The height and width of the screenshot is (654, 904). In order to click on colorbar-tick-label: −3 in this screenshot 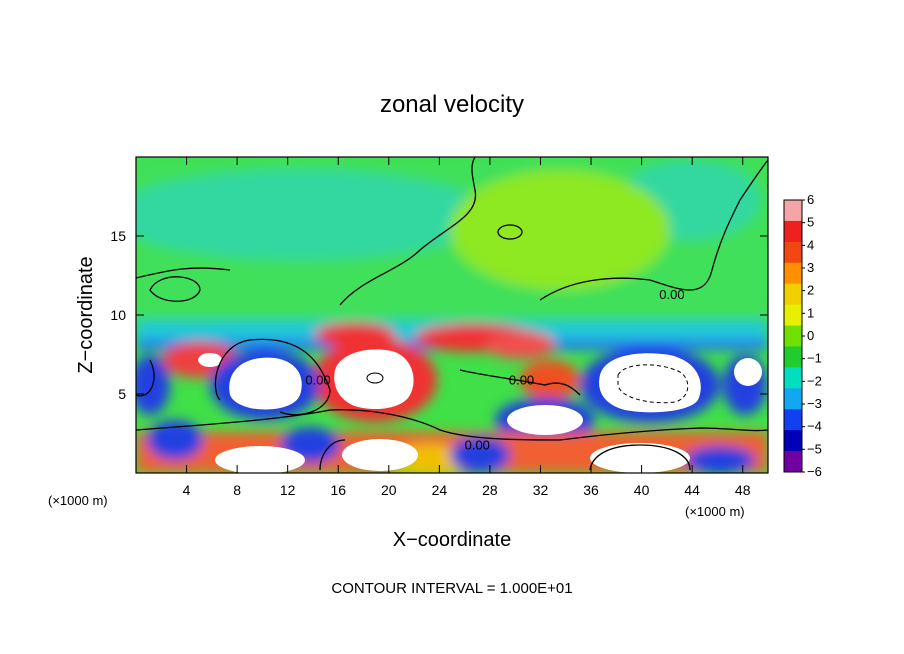, I will do `click(814, 403)`.